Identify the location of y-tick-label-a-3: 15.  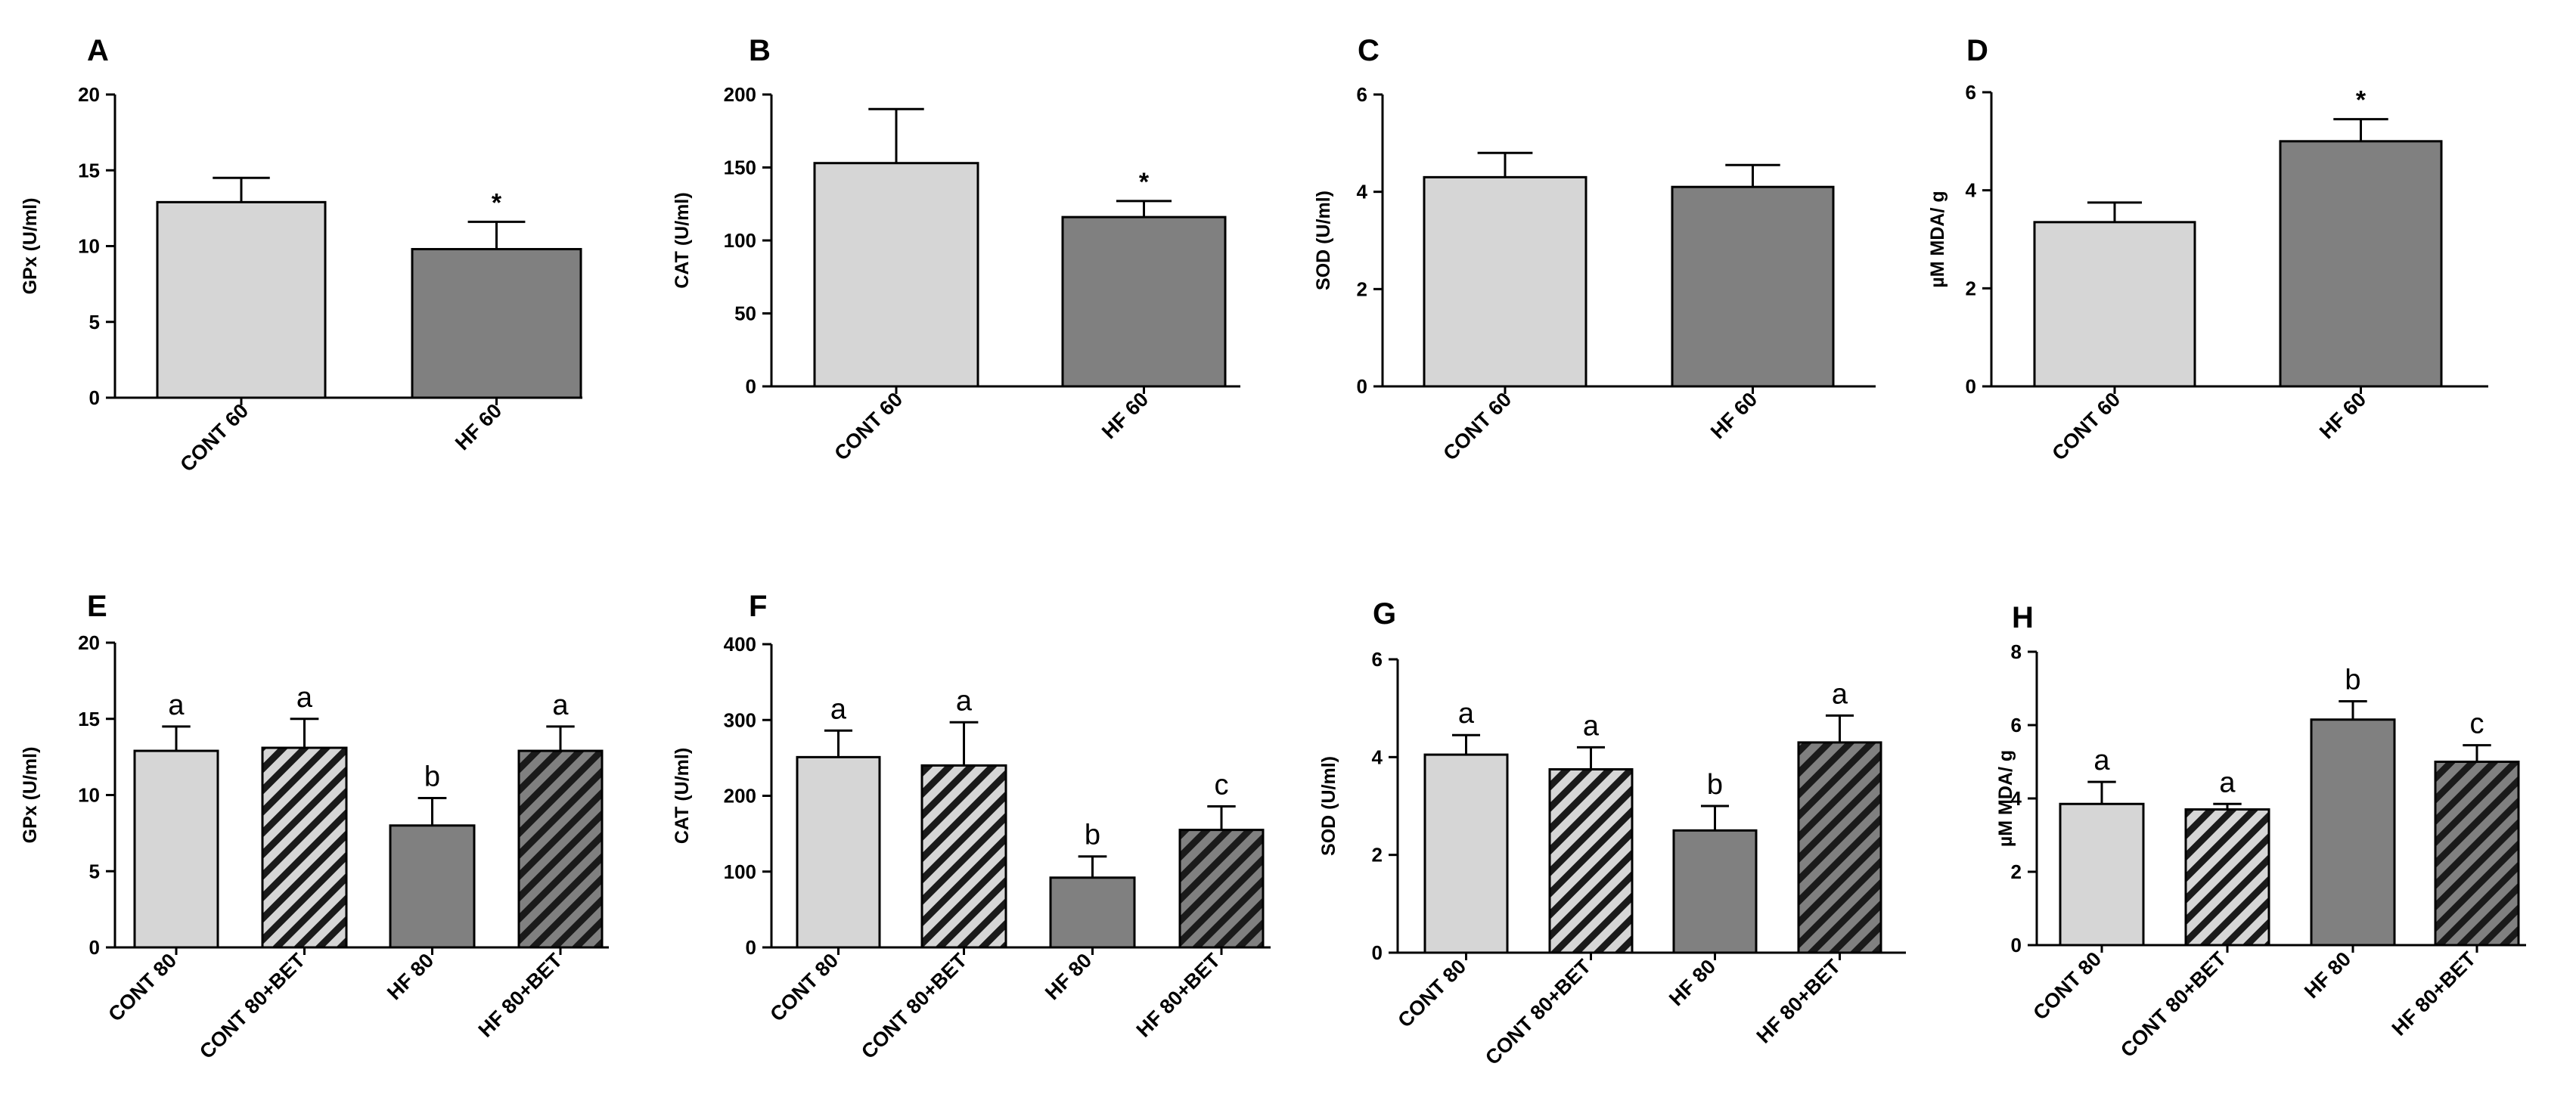
(89, 170).